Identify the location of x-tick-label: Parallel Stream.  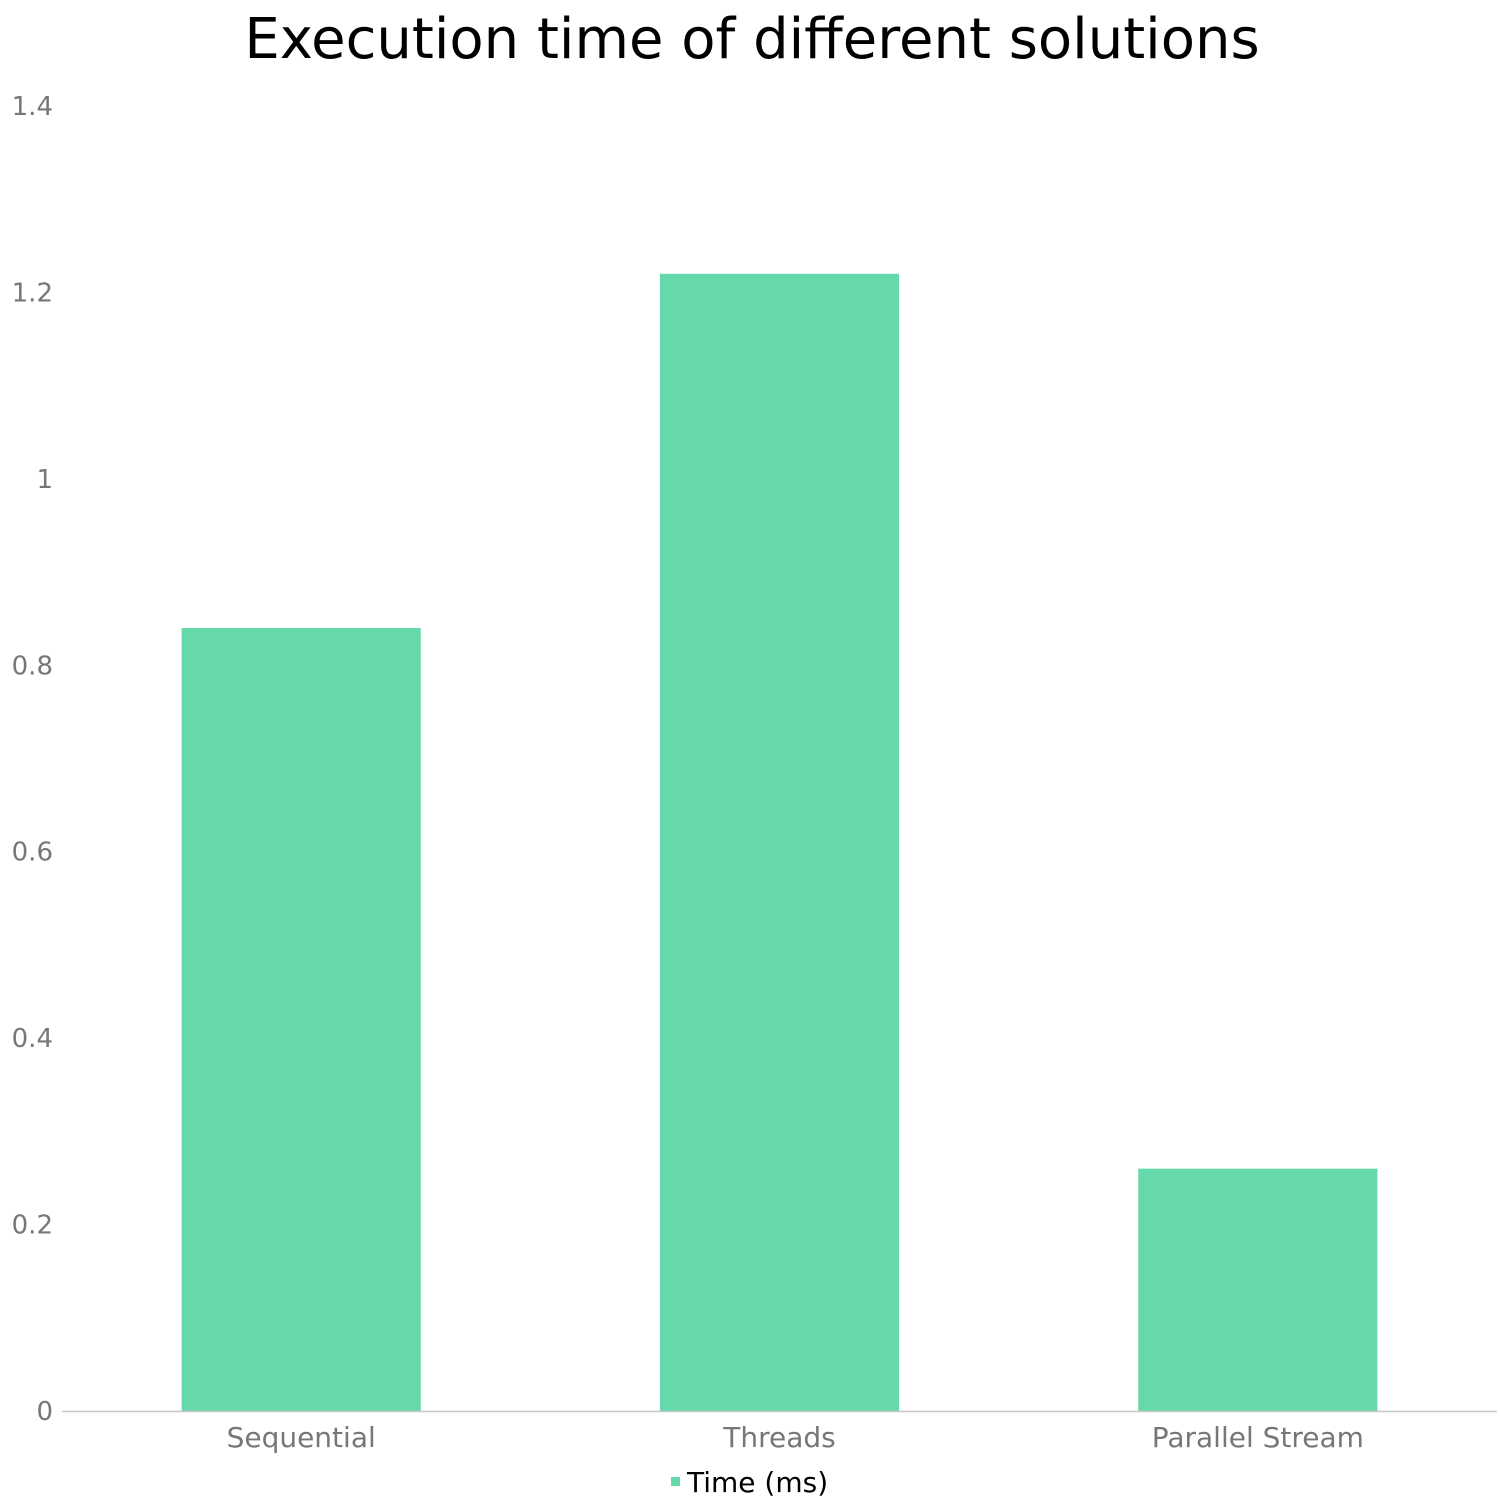
(1258, 1437).